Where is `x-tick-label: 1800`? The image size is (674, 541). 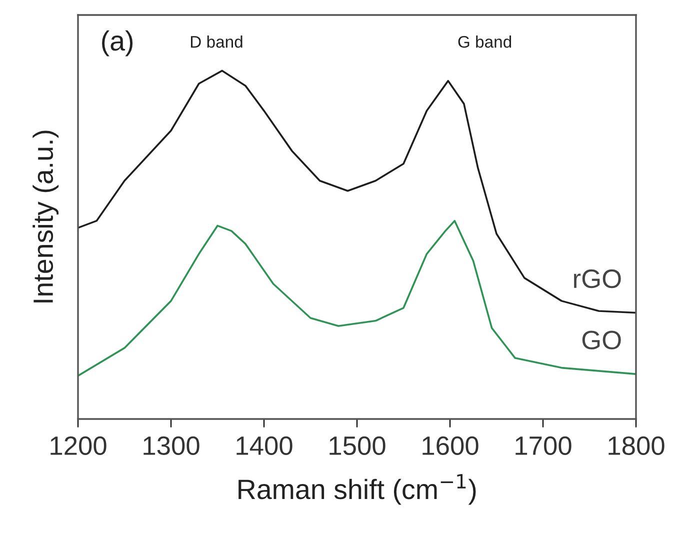 x-tick-label: 1800 is located at coordinates (636, 446).